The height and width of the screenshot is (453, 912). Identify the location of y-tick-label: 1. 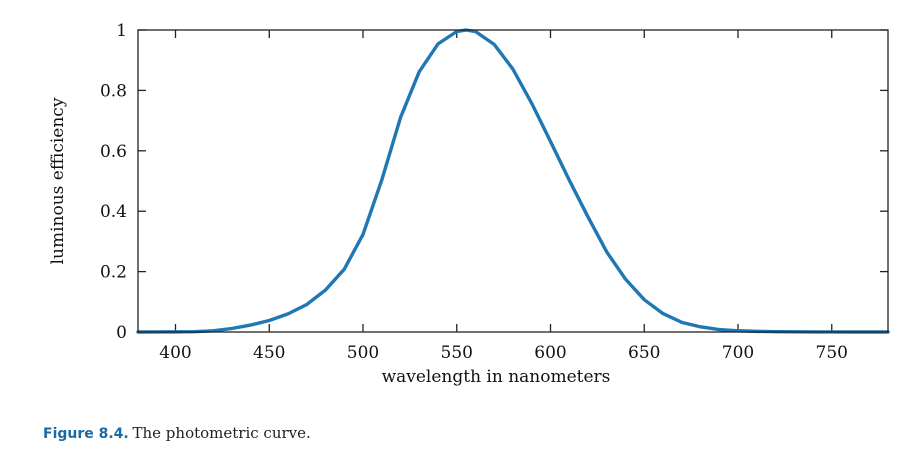
(121, 31).